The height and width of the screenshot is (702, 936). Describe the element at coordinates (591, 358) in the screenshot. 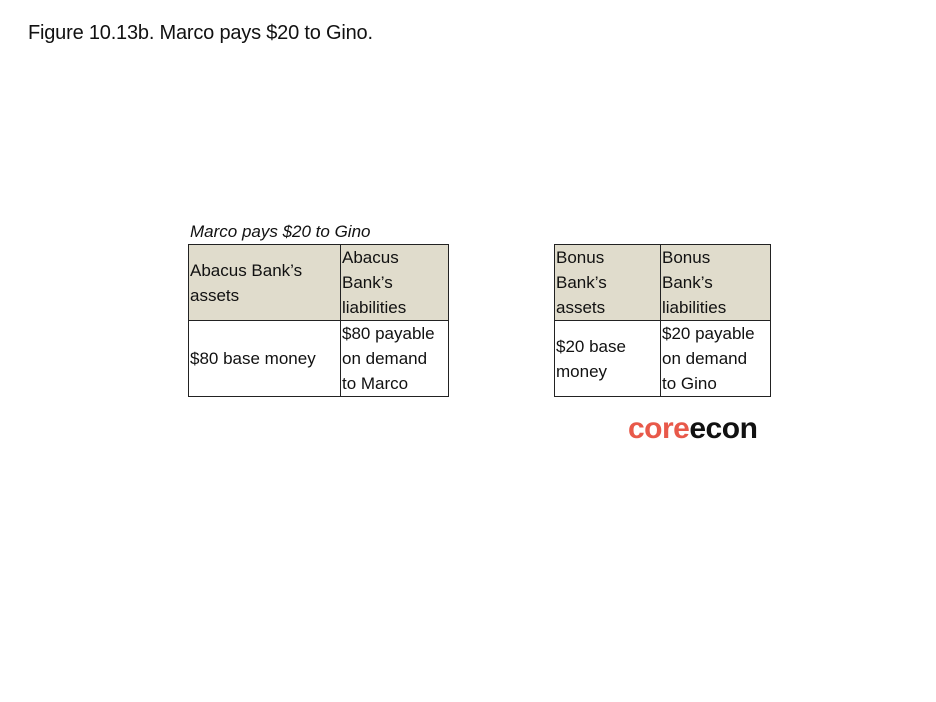

I see `bonus-assets-value: $20 base money` at that location.